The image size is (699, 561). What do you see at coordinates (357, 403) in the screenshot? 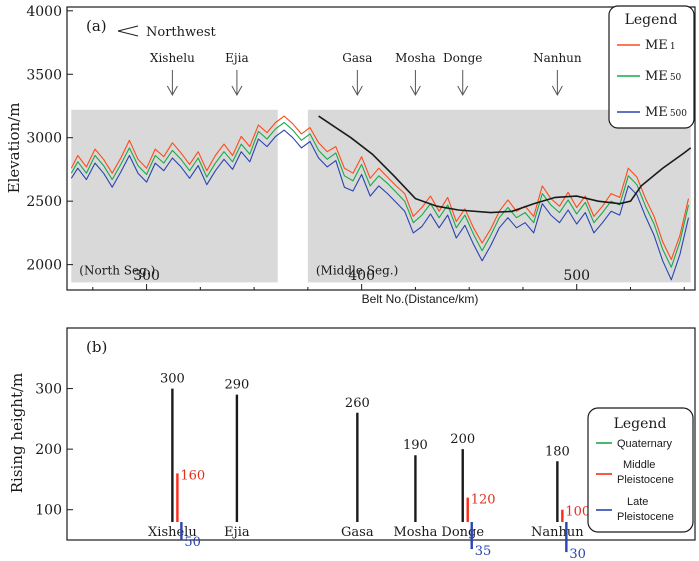
I see `bar-value-label: 260` at bounding box center [357, 403].